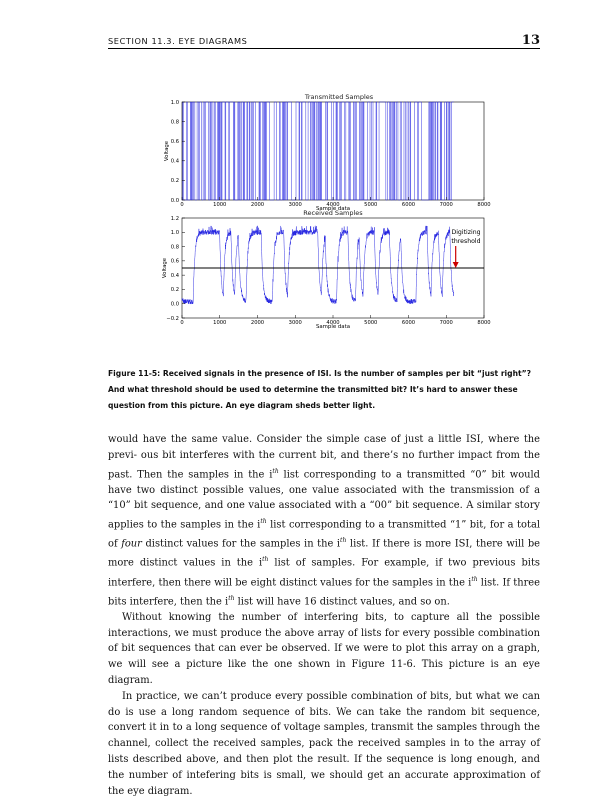 The width and height of the screenshot is (612, 799). Describe the element at coordinates (455, 265) in the screenshot. I see `arrow-head` at that location.